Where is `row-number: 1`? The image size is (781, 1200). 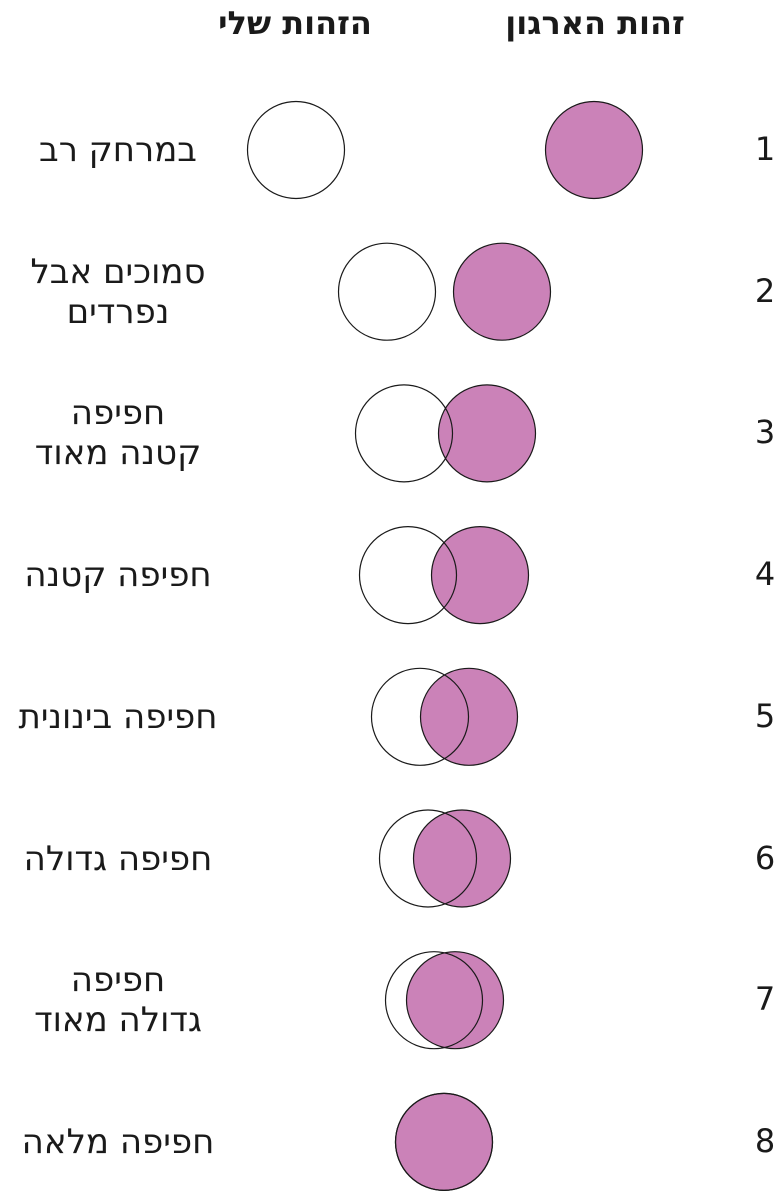 row-number: 1 is located at coordinates (765, 149).